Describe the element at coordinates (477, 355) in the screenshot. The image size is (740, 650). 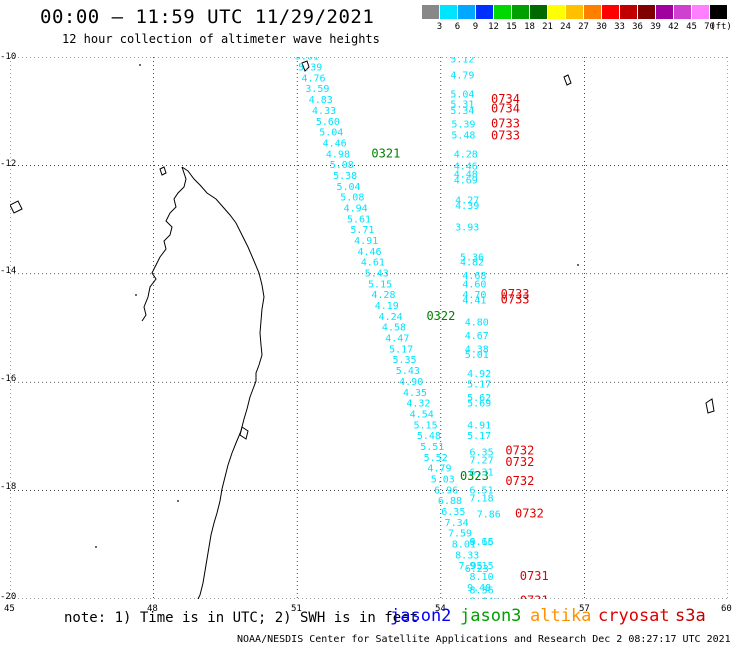
I see `swh-value: 5.01` at that location.